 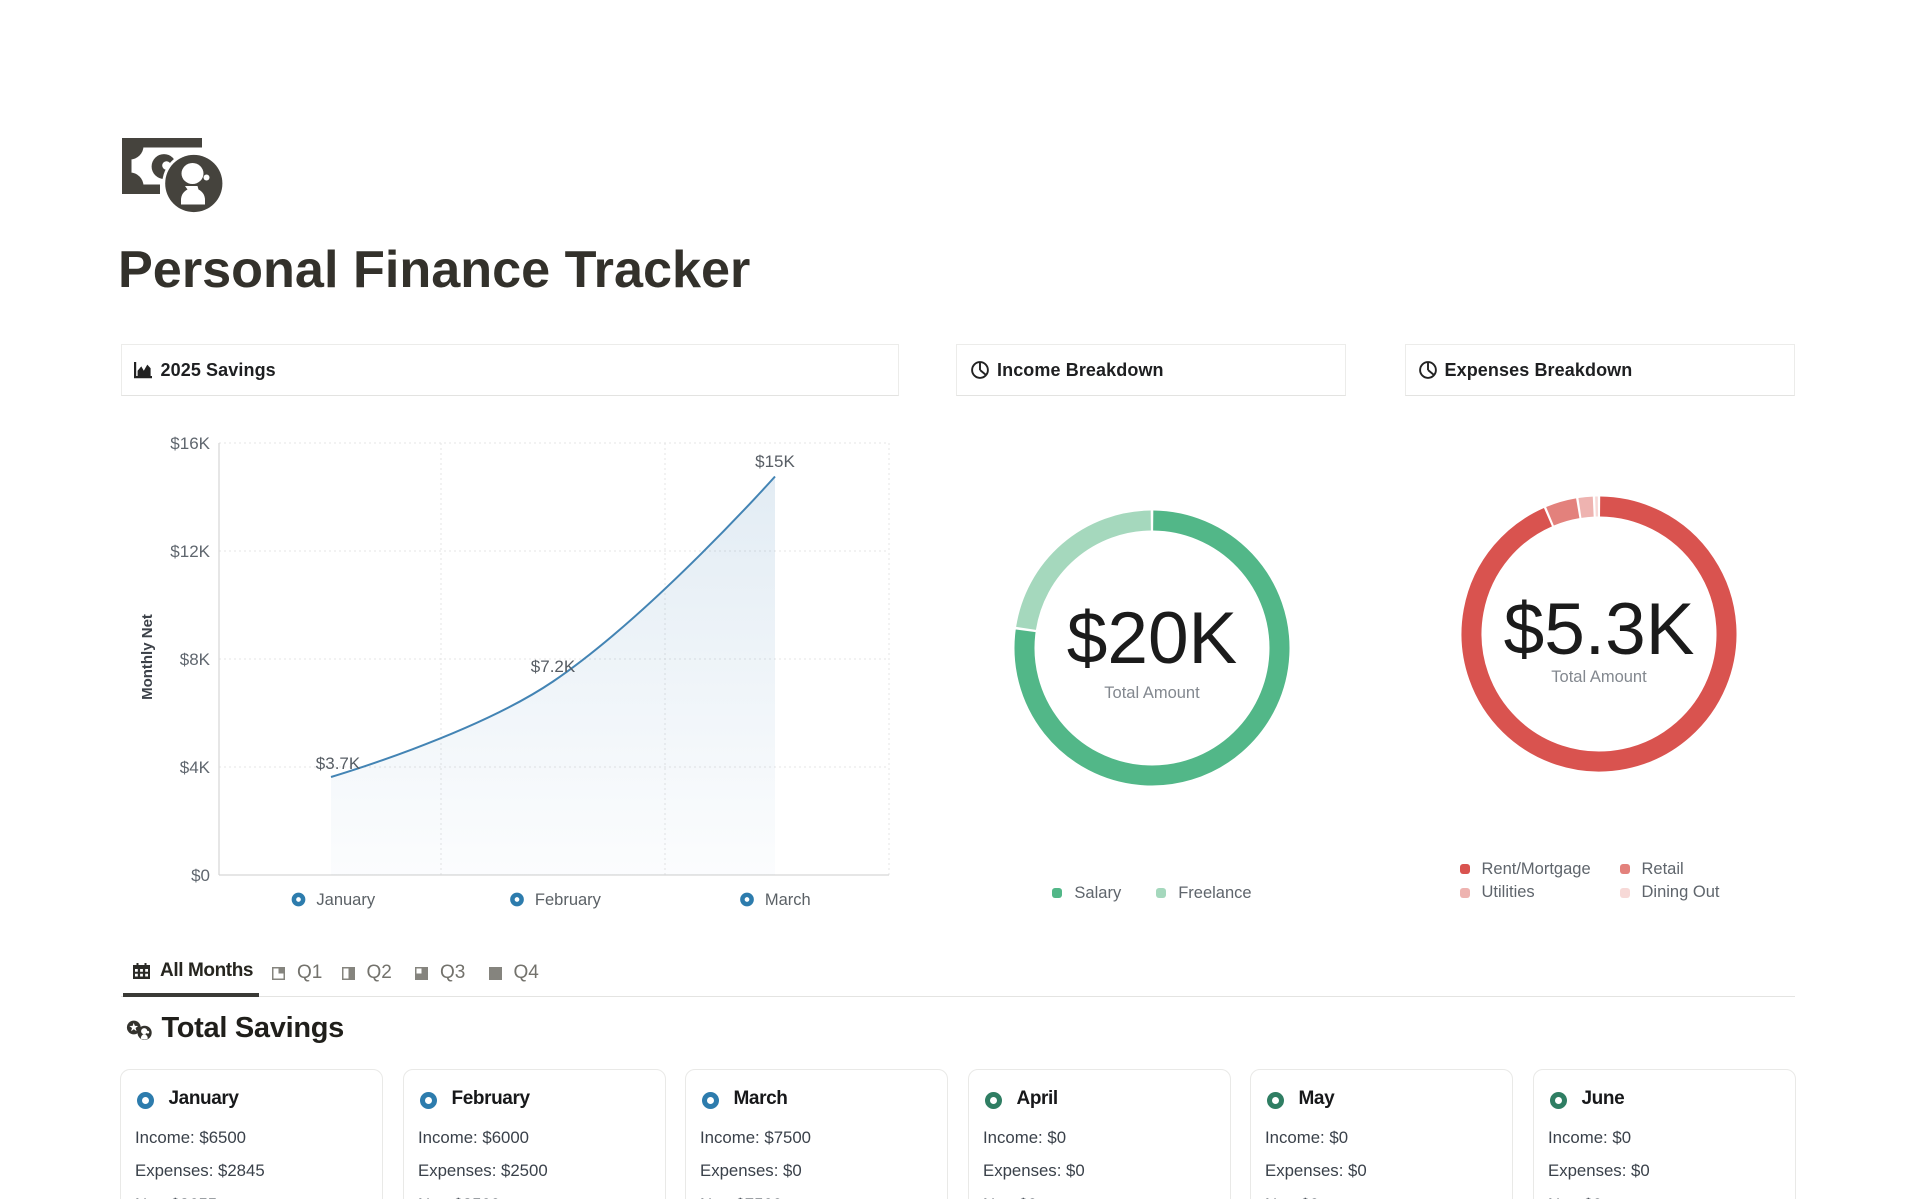 I want to click on svg-text: $0, so click(x=200, y=875).